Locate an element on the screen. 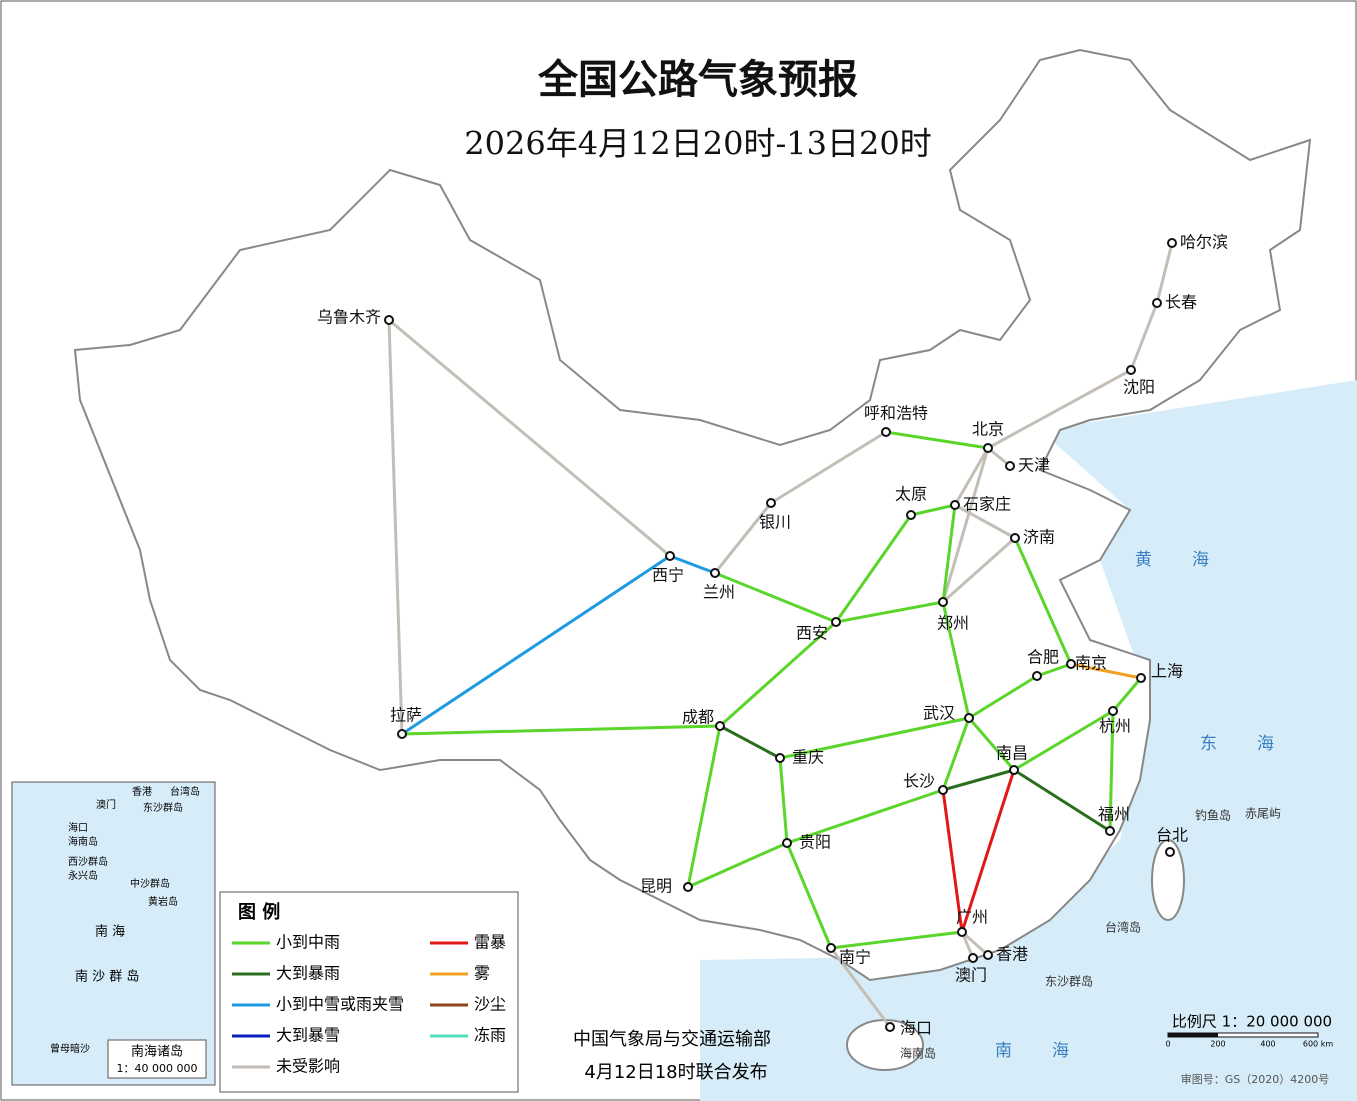 This screenshot has width=1357, height=1101. inset-scale: 1：40 000 000 is located at coordinates (157, 1068).